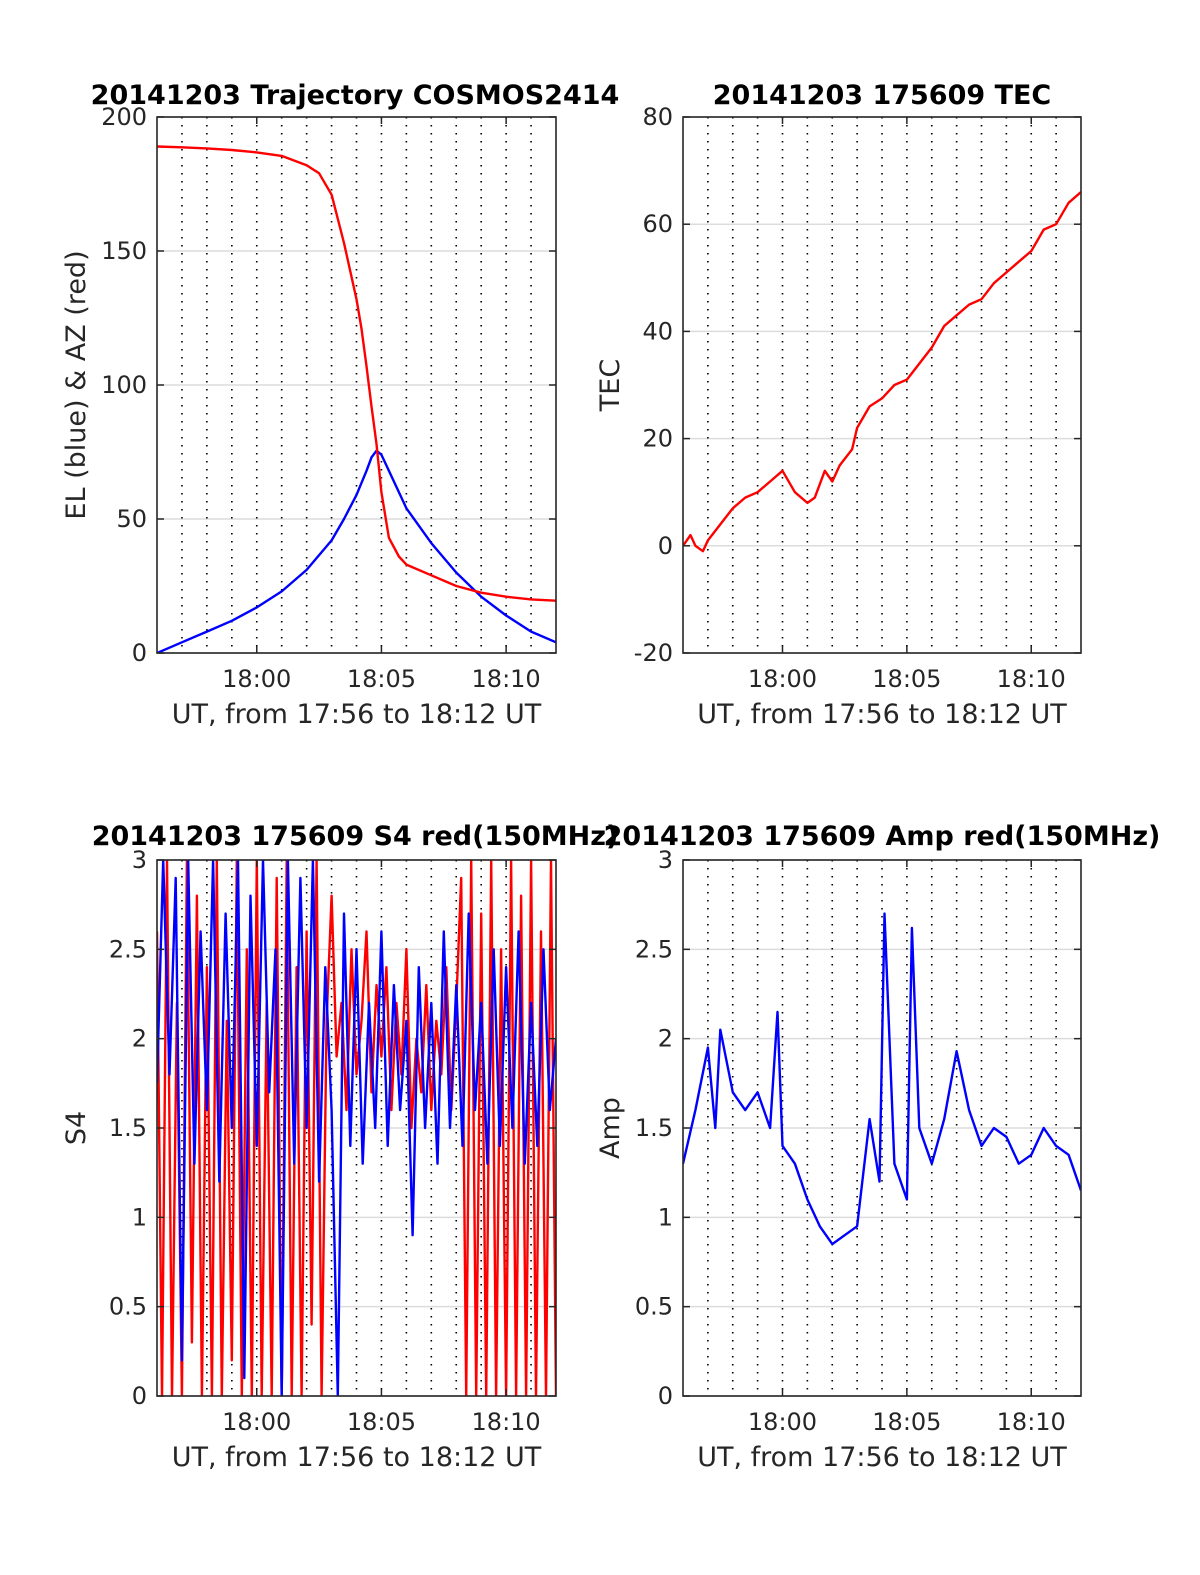 Image resolution: width=1200 pixels, height=1575 pixels. I want to click on y-axis-label: EL (blue) & AZ (red), so click(76, 384).